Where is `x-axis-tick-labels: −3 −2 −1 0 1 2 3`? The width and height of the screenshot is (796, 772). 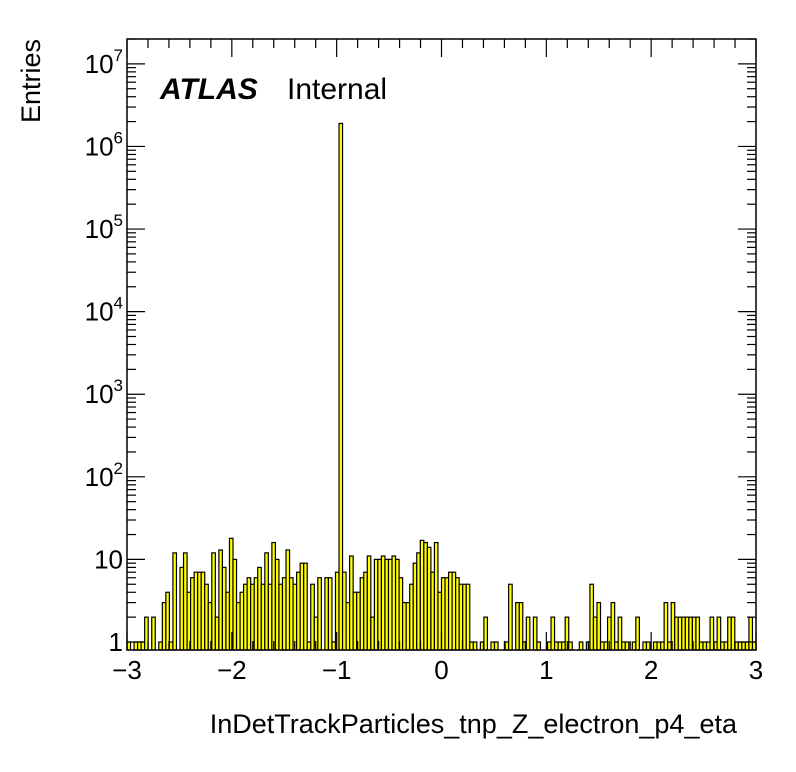
x-axis-tick-labels: −3 −2 −1 0 1 2 3 is located at coordinates (437, 670).